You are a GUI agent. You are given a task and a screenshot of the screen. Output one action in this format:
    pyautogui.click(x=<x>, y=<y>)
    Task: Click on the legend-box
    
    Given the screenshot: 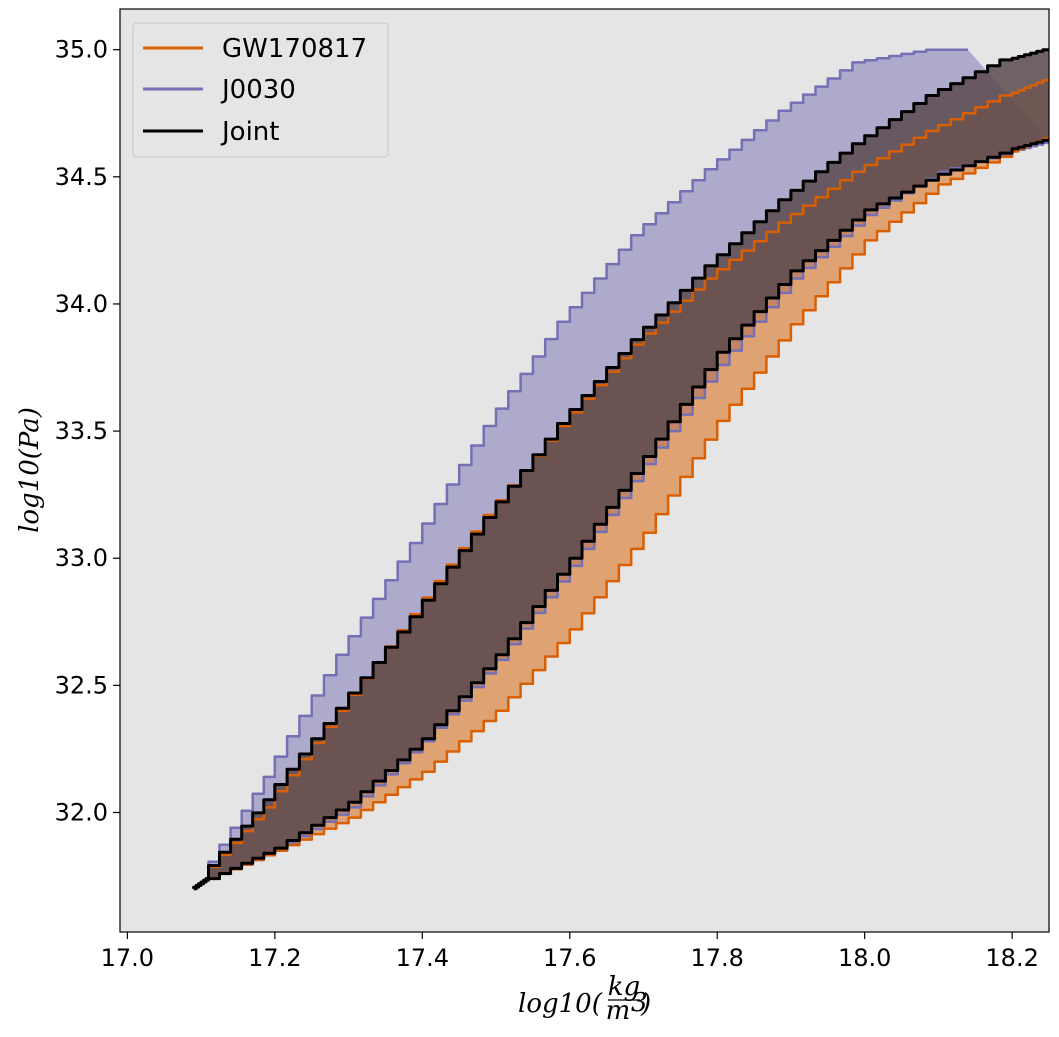 What is the action you would take?
    pyautogui.click(x=260, y=90)
    